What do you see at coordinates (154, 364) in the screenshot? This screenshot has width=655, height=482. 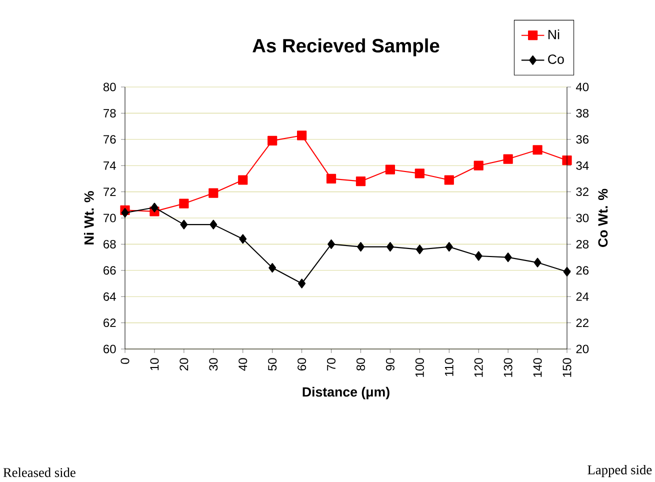 I see `x-tick-label: 10` at bounding box center [154, 364].